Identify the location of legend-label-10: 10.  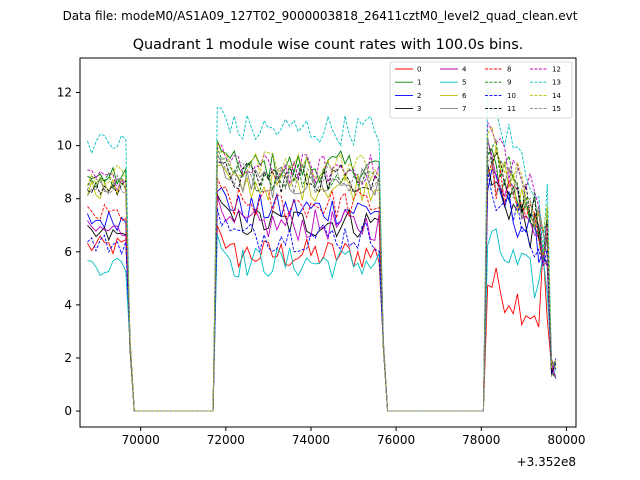
(511, 96).